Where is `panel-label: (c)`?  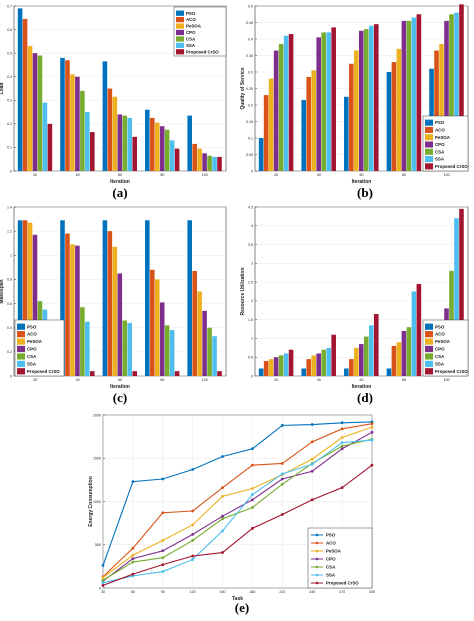
panel-label: (c) is located at coordinates (120, 397).